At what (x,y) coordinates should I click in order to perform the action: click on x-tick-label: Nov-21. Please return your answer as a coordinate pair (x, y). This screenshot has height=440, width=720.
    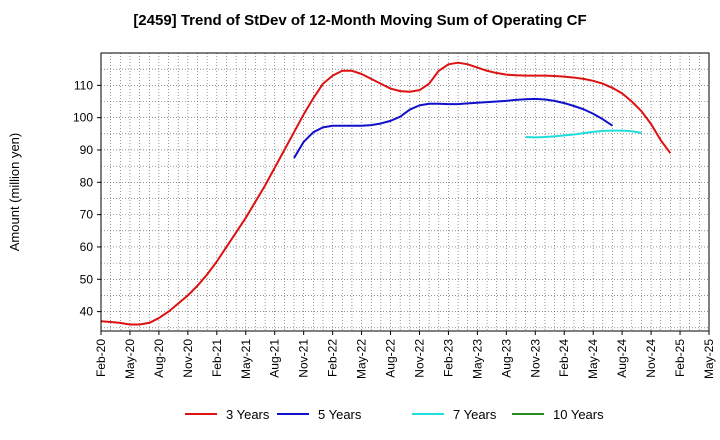
    Looking at the image, I should click on (304, 358).